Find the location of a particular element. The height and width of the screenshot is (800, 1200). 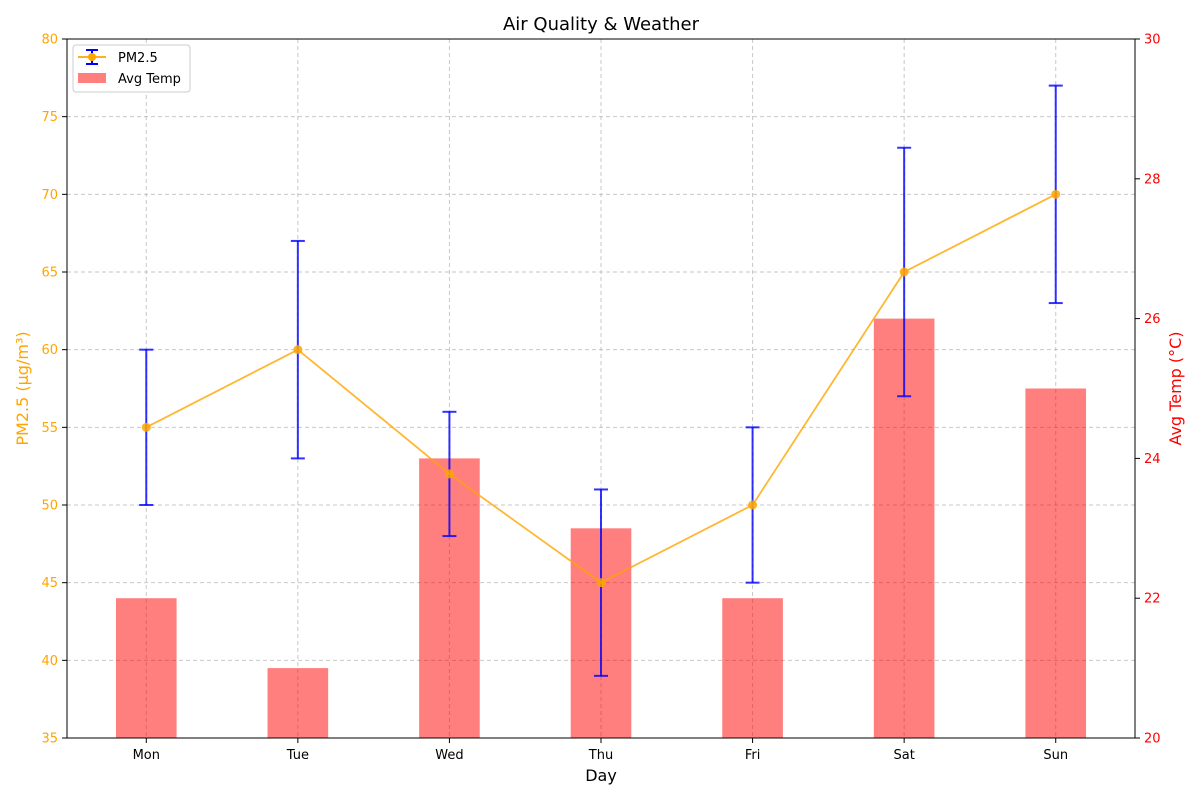

legend-pm25-marker-icon is located at coordinates (92, 57).